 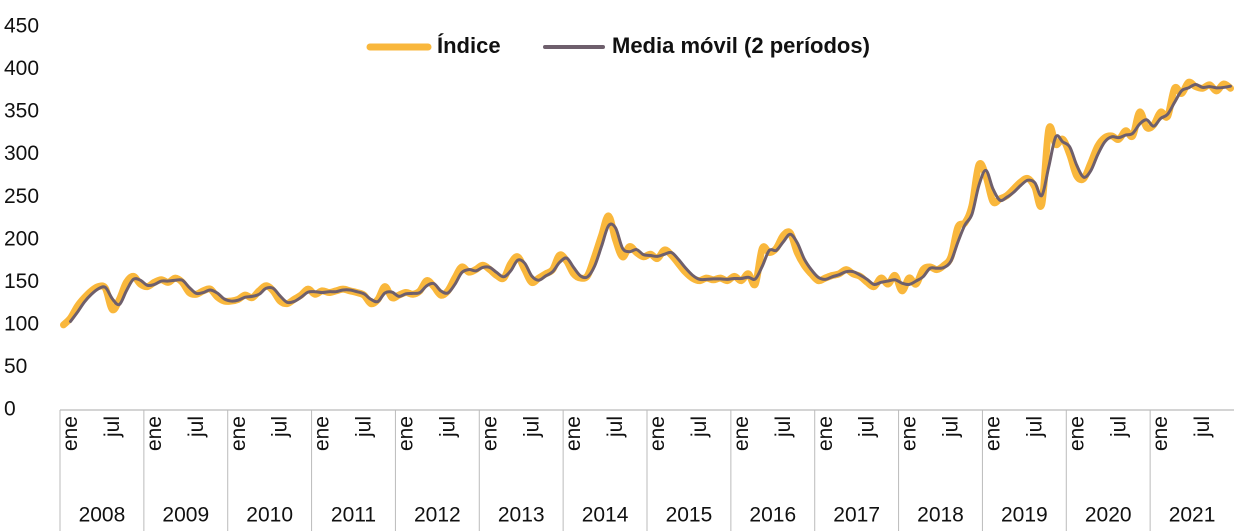 I want to click on x-group-label: 2011, so click(x=353, y=515).